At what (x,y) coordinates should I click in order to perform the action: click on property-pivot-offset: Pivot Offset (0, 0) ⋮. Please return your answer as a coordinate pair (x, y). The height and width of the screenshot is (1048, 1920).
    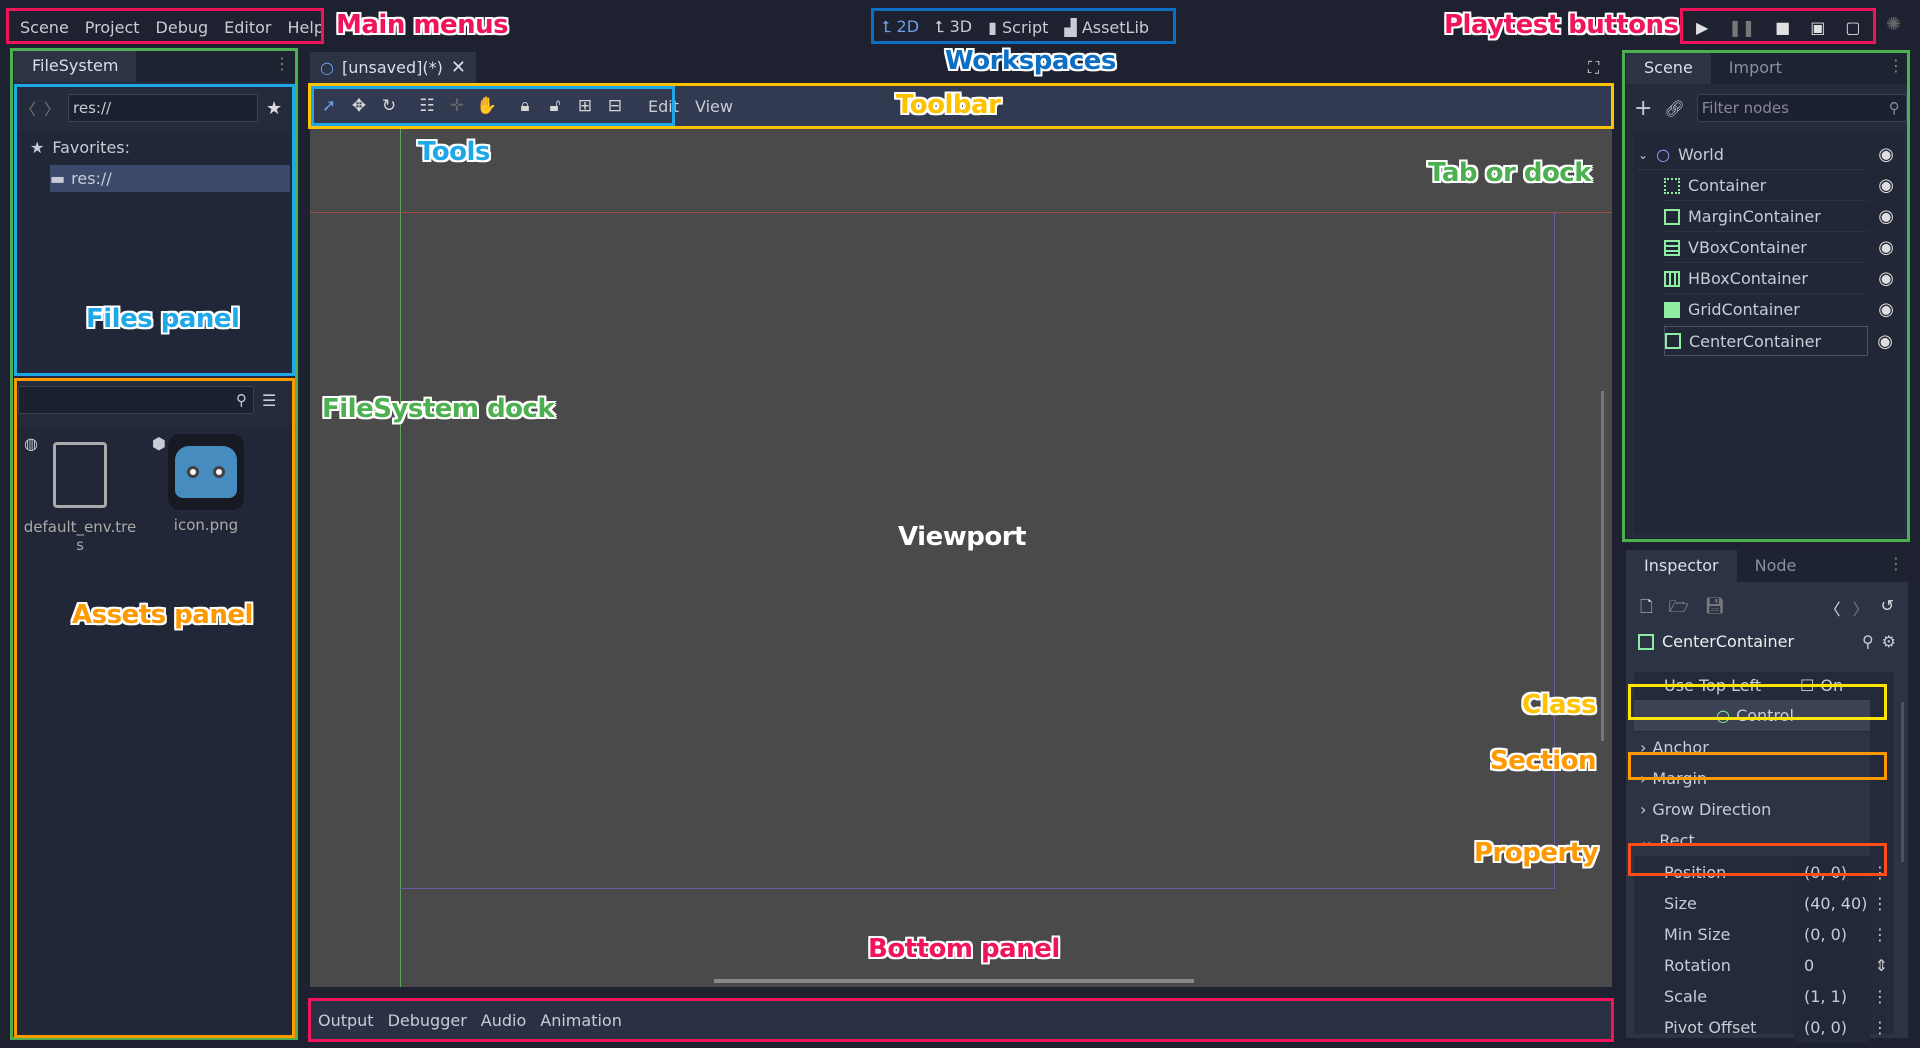
    Looking at the image, I should click on (1761, 1027).